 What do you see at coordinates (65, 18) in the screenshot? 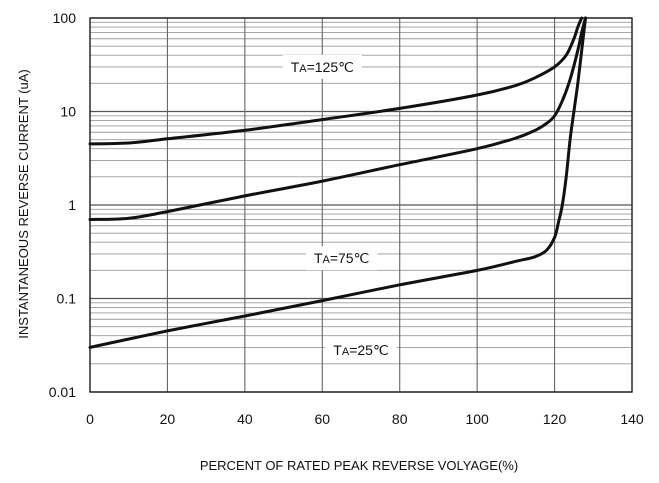
I see `y-tick-label: 100` at bounding box center [65, 18].